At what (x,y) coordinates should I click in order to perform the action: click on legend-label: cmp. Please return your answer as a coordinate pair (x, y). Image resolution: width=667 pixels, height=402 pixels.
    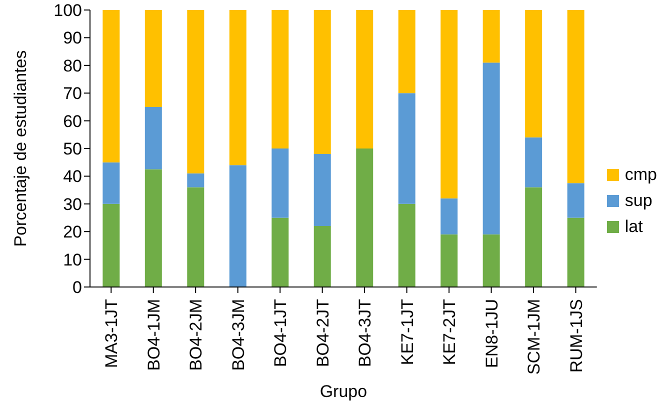
    Looking at the image, I should click on (640, 175).